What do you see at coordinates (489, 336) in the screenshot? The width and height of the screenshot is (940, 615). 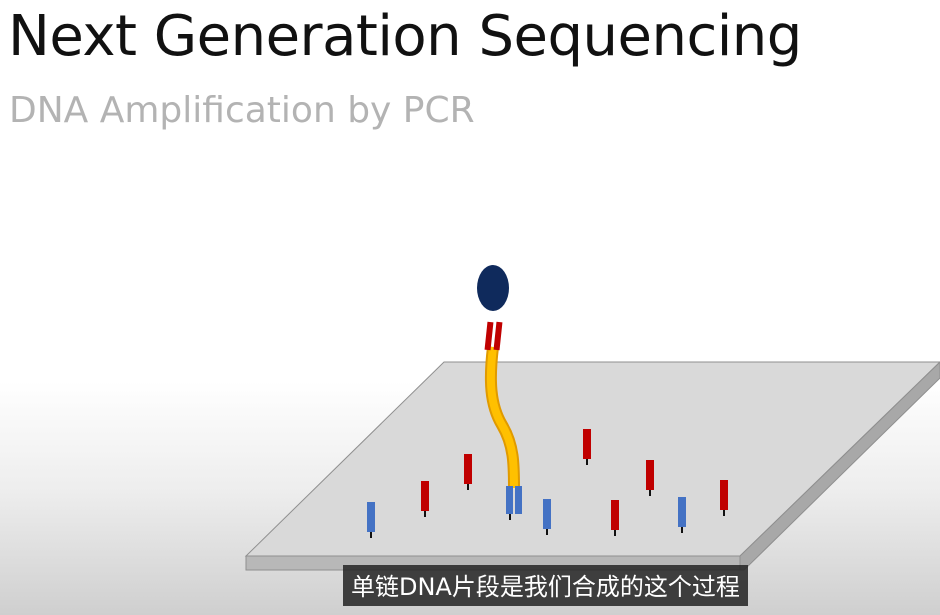 I see `adapter-red-left` at bounding box center [489, 336].